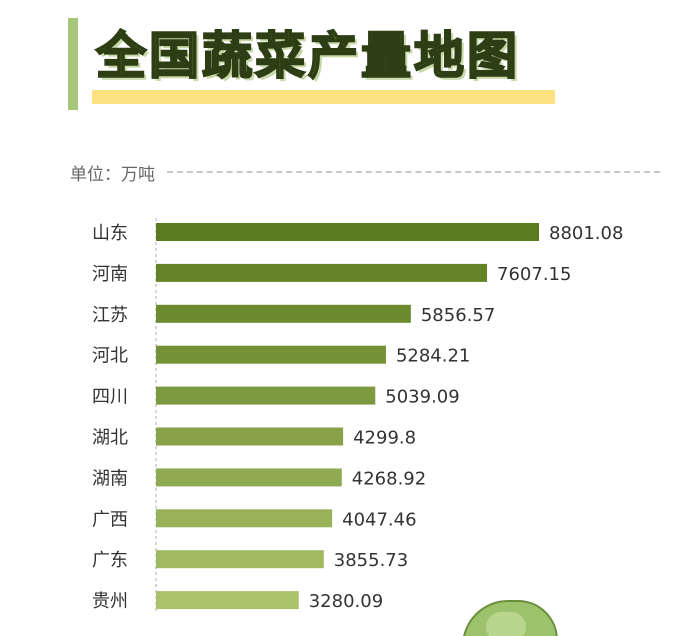 This screenshot has height=636, width=677. Describe the element at coordinates (346, 601) in the screenshot. I see `value-label: 3280.09` at that location.